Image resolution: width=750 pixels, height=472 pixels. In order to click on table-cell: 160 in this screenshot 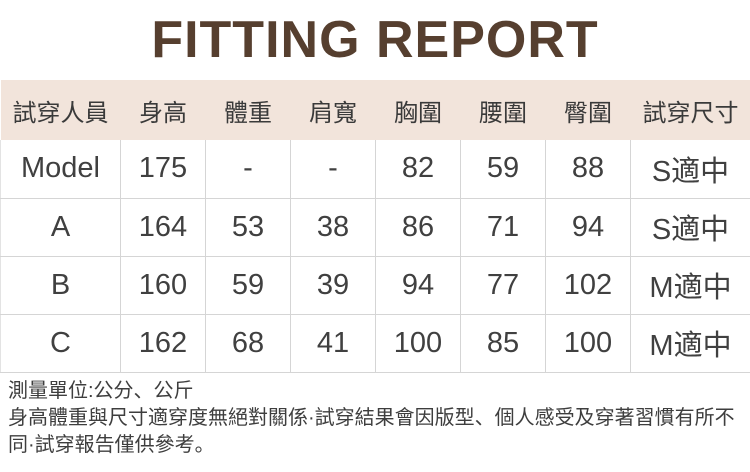, I will do `click(163, 285)`.